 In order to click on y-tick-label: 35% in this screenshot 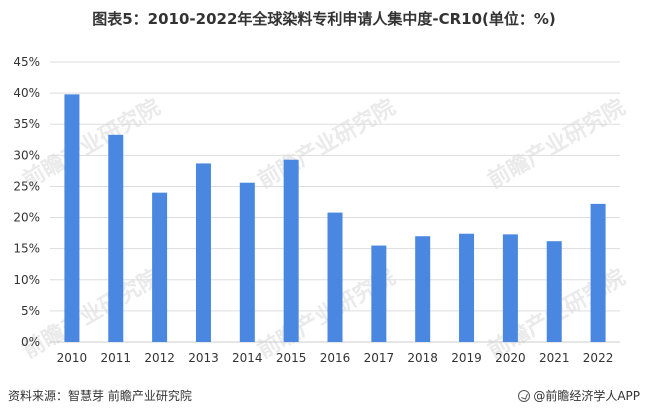, I will do `click(26, 124)`.